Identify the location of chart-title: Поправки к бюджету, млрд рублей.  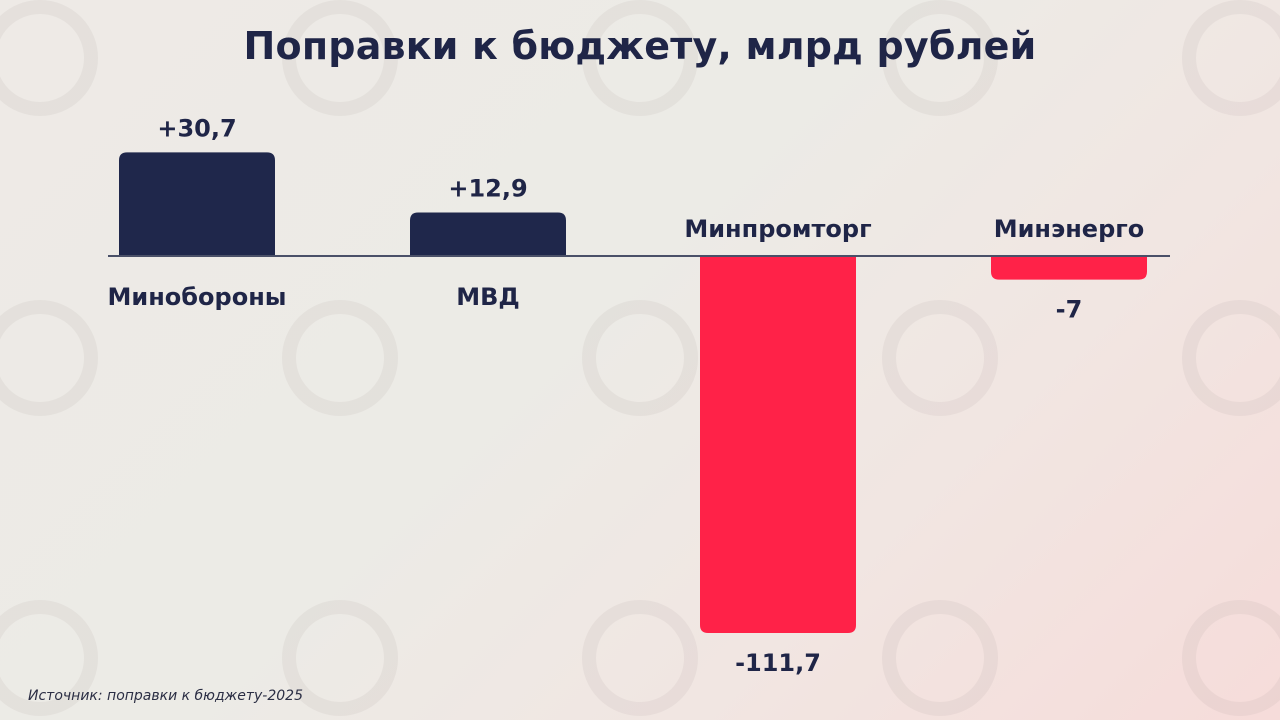
(640, 46).